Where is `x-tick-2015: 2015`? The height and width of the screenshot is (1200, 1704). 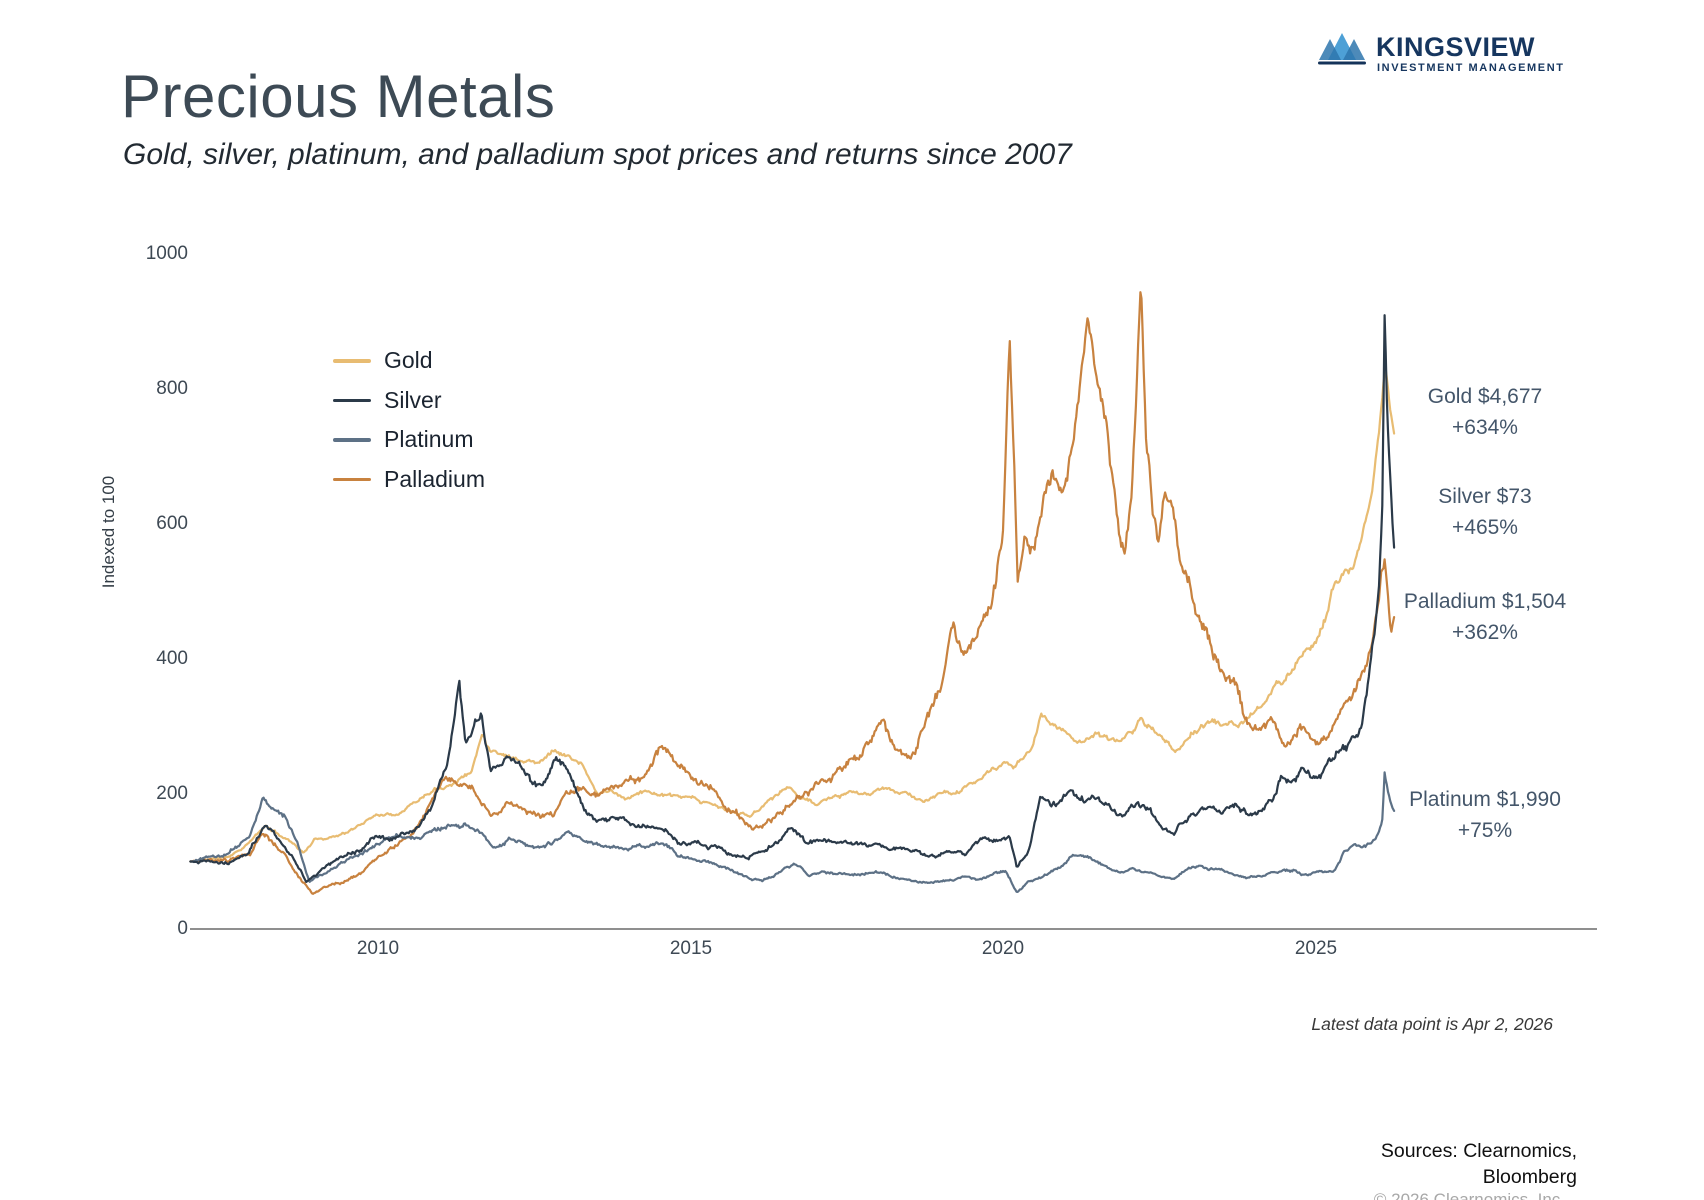
x-tick-2015: 2015 is located at coordinates (691, 948).